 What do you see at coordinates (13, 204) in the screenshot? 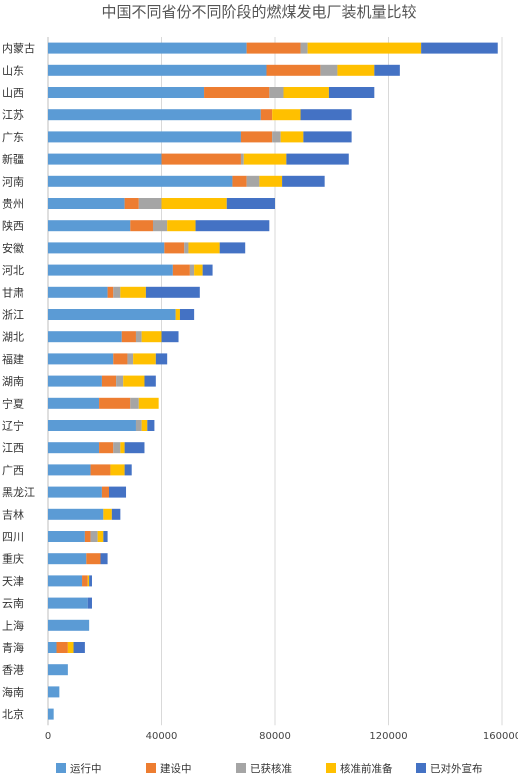
I see `category-label: 贵州` at bounding box center [13, 204].